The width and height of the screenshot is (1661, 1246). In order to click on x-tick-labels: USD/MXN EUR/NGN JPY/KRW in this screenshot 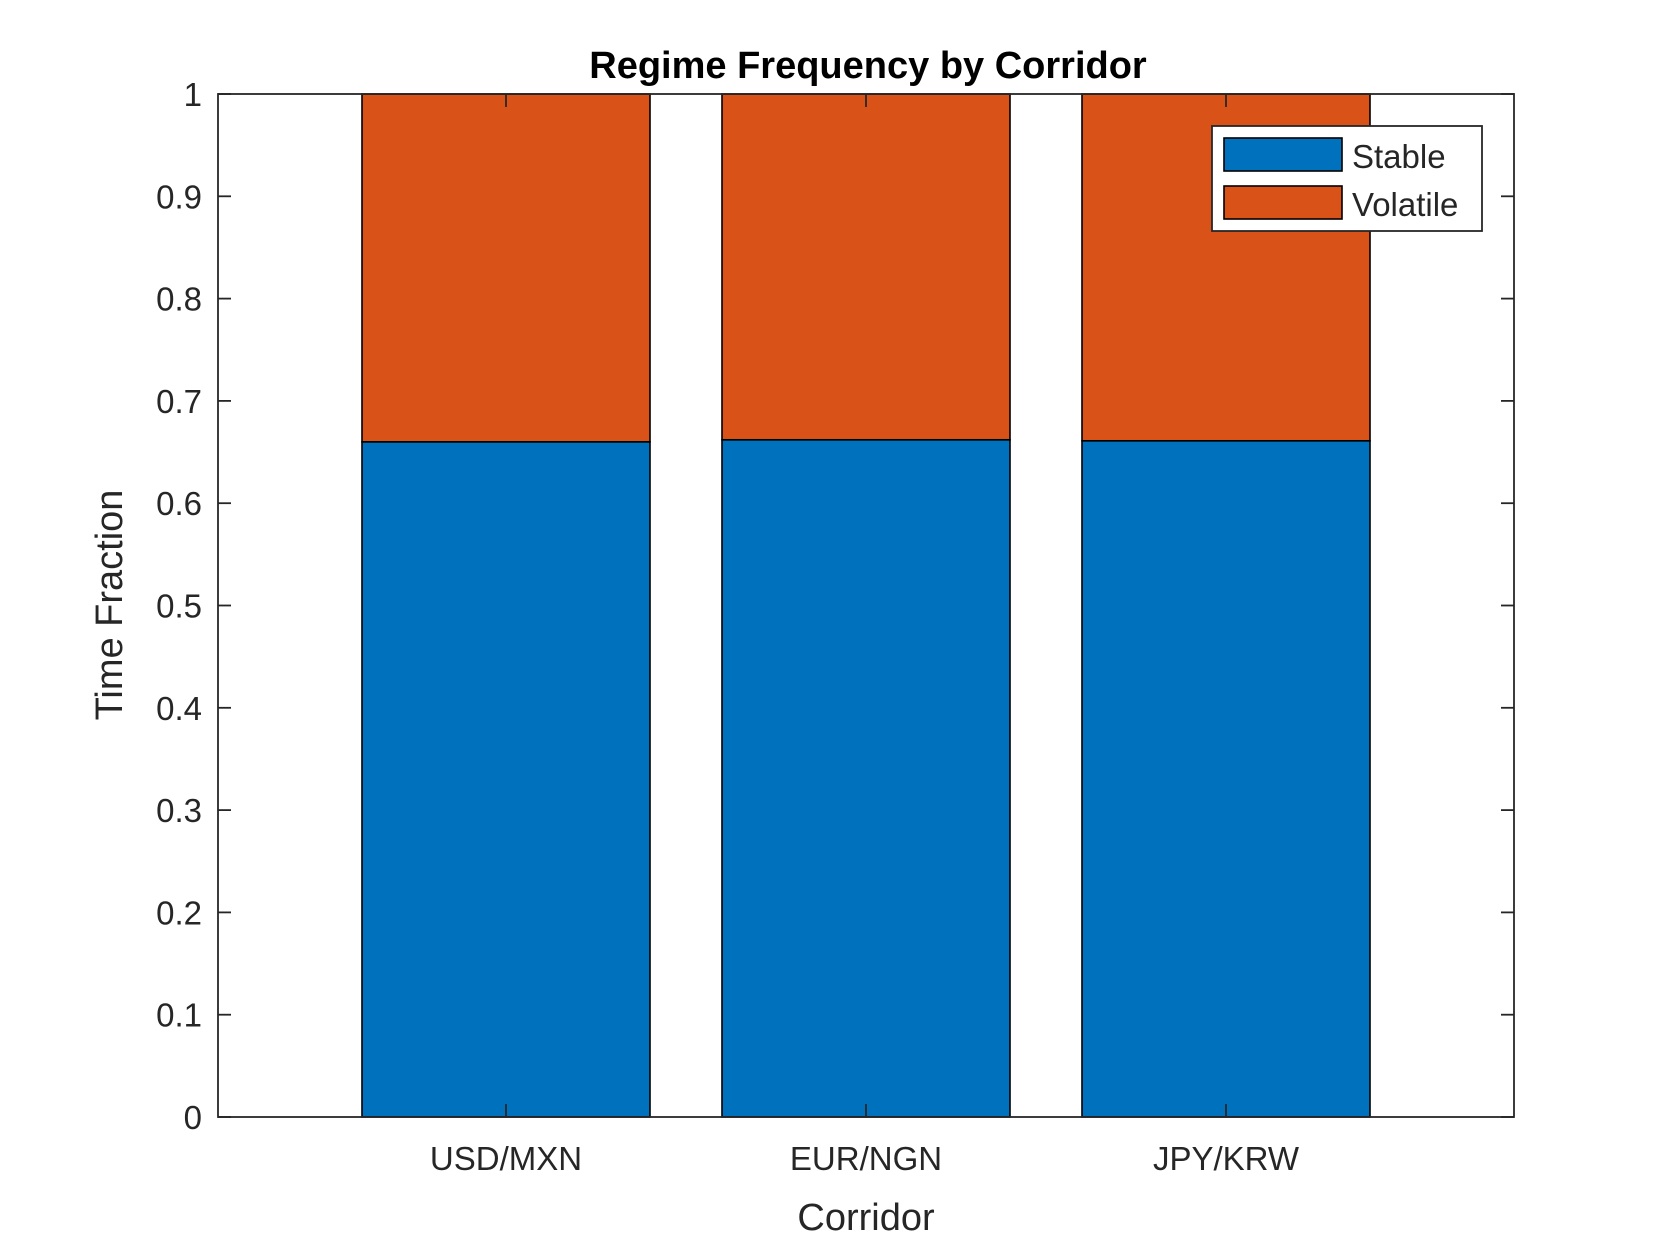, I will do `click(865, 1158)`.